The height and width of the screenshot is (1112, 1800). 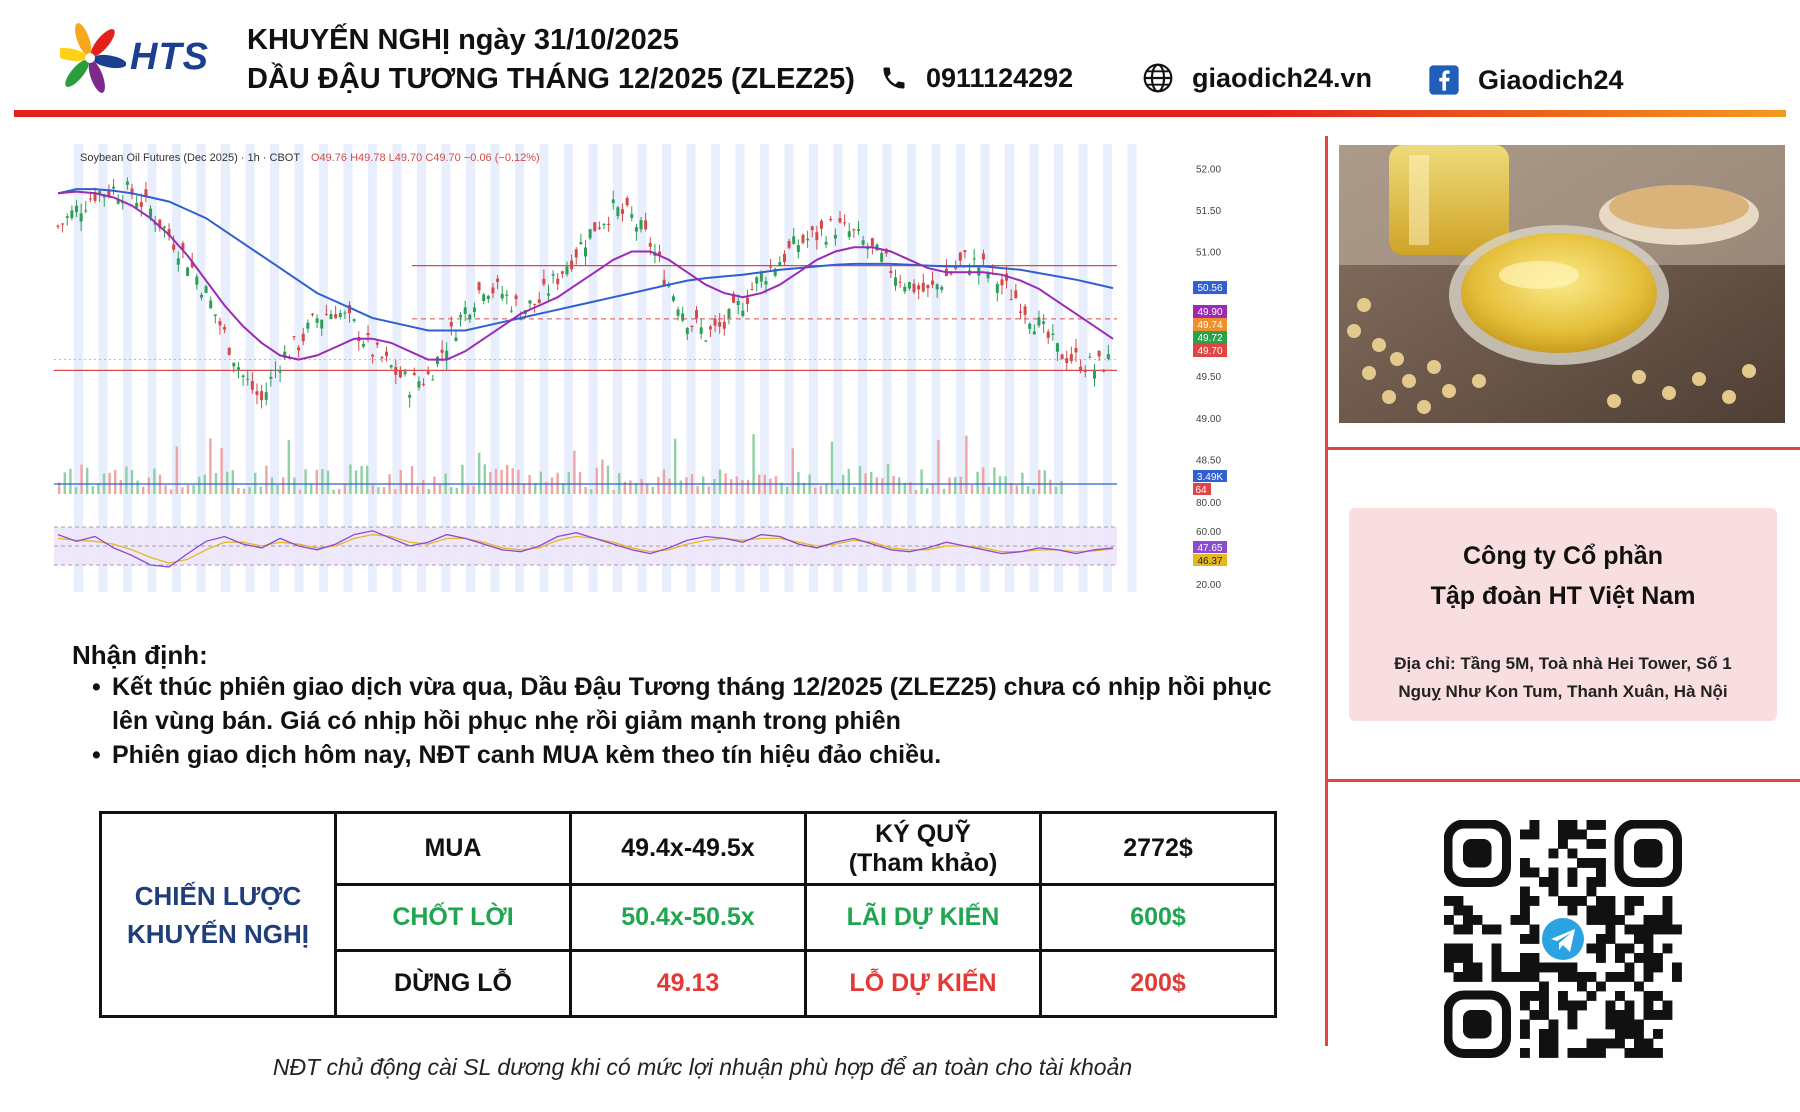 I want to click on soybean-oil-photo, so click(x=1562, y=284).